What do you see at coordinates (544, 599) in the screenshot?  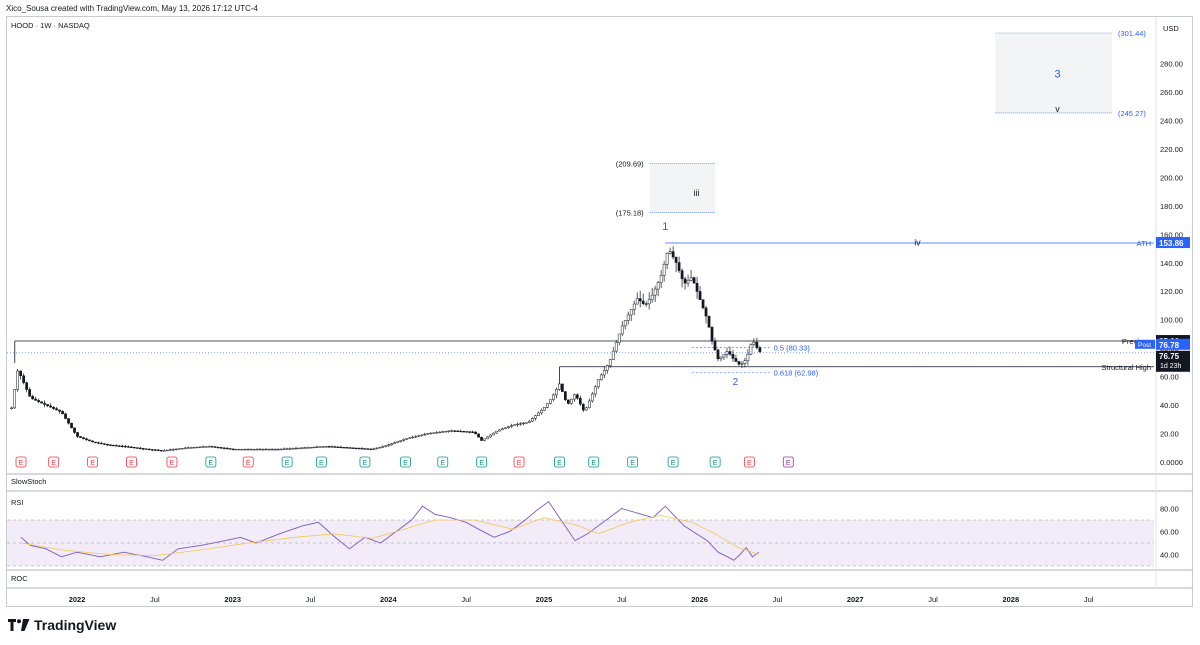 I see `time-axis-tick: 2025` at bounding box center [544, 599].